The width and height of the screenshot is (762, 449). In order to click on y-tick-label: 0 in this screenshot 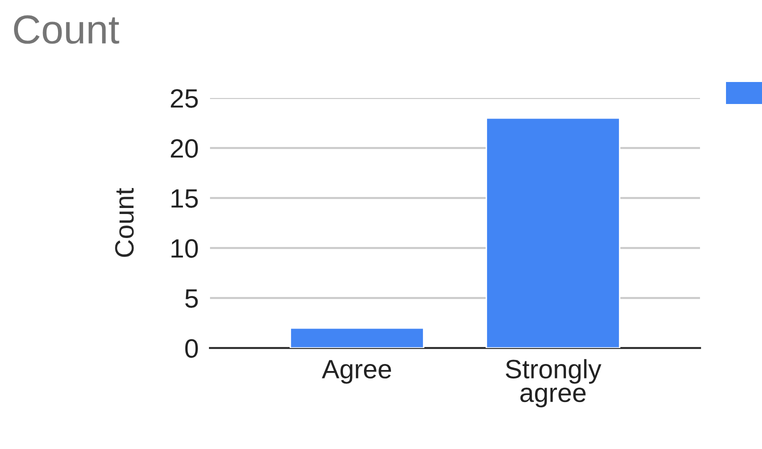, I will do `click(191, 348)`.